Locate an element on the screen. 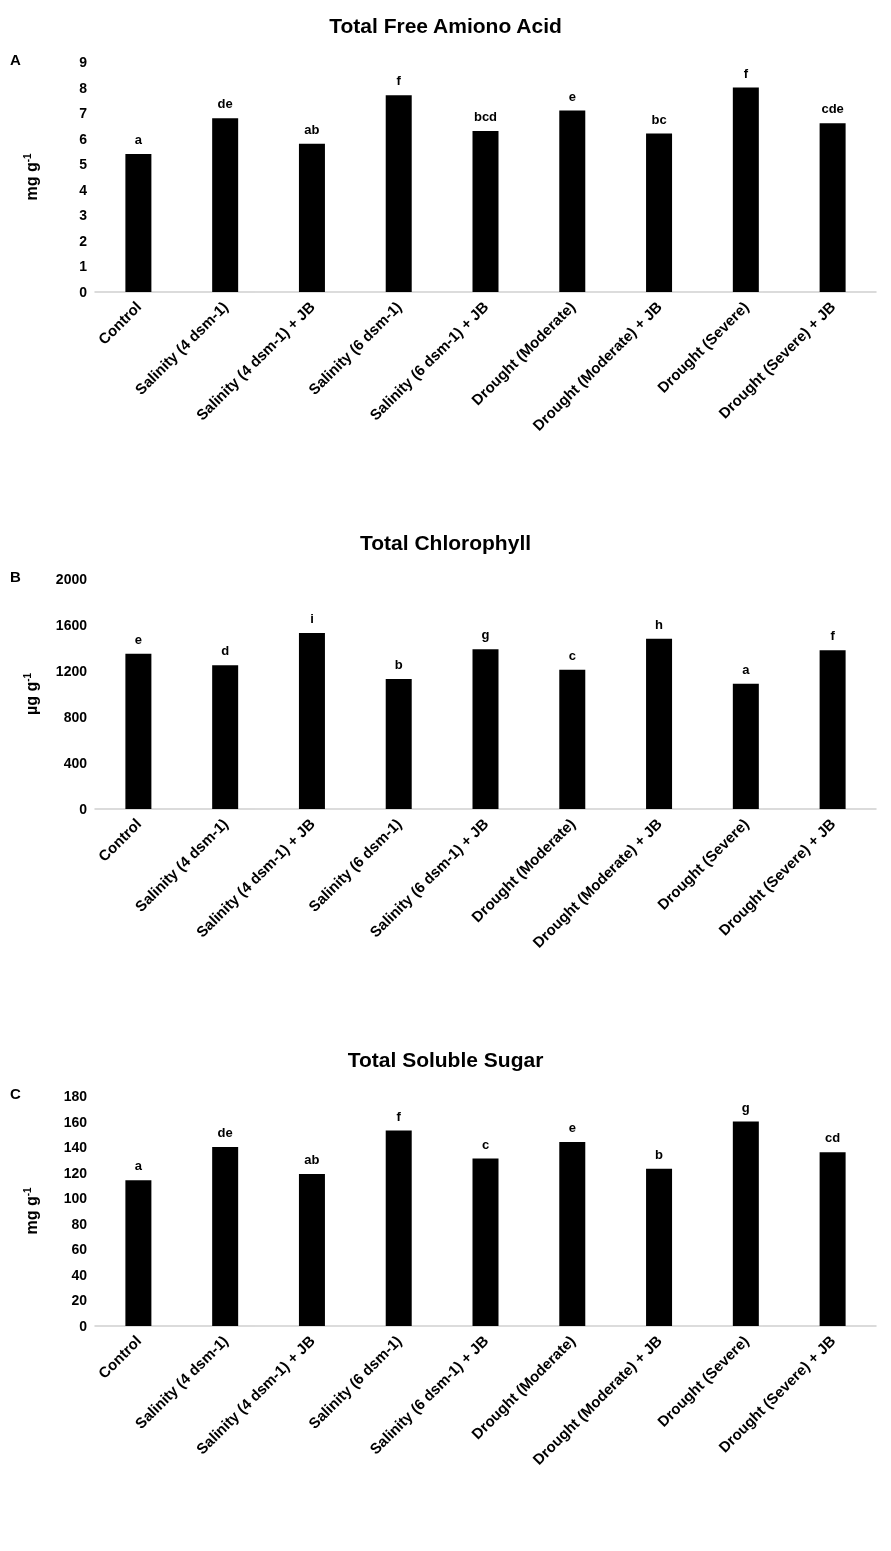 The height and width of the screenshot is (1551, 891). y-tick-label: 160 is located at coordinates (75, 1121).